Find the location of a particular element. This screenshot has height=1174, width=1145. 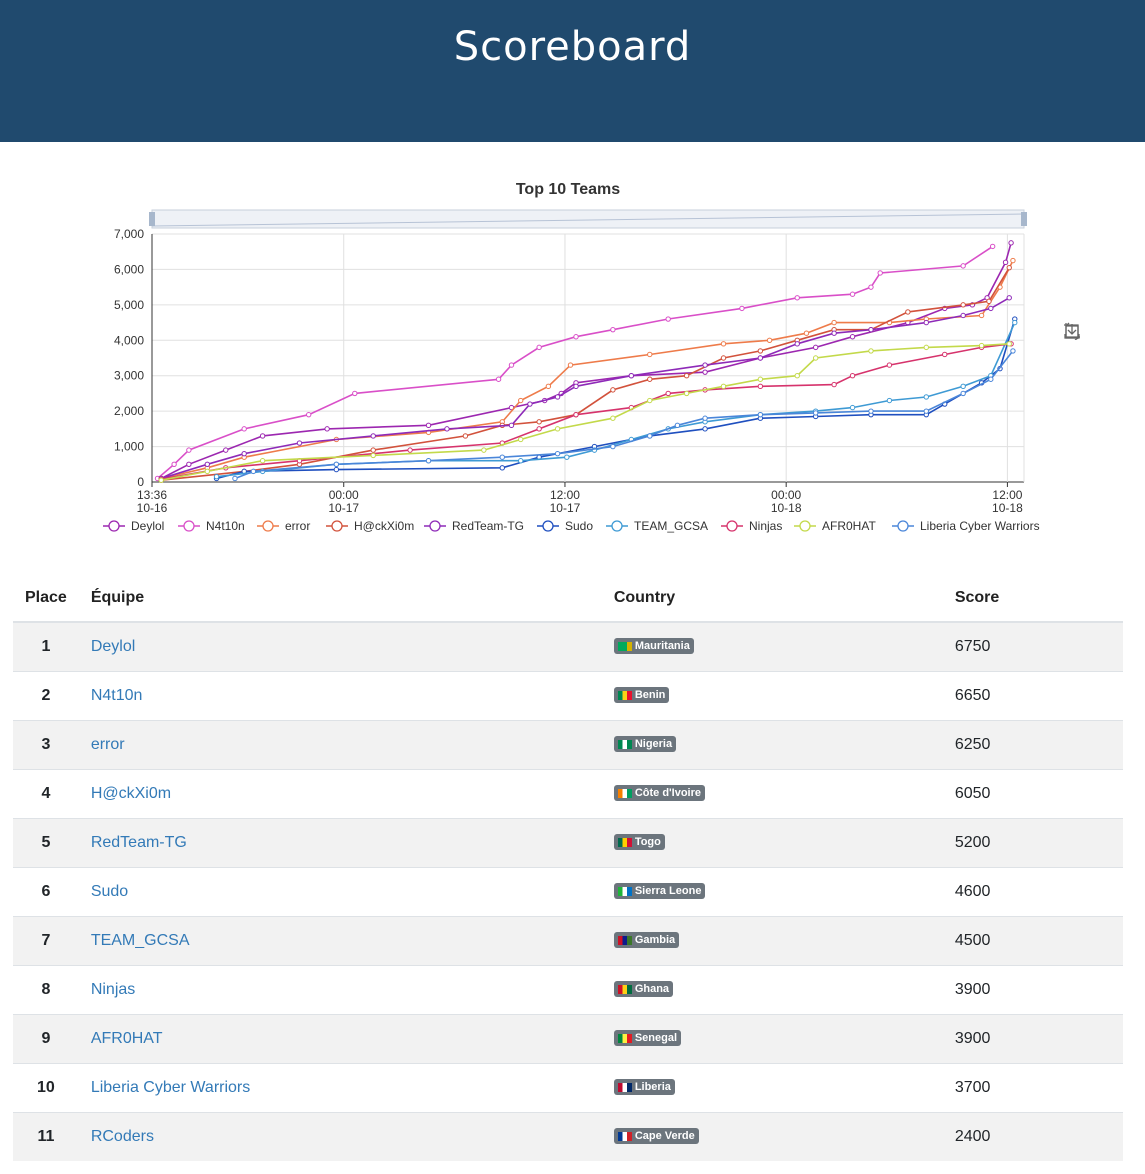

country-badge: Togo is located at coordinates (639, 842).